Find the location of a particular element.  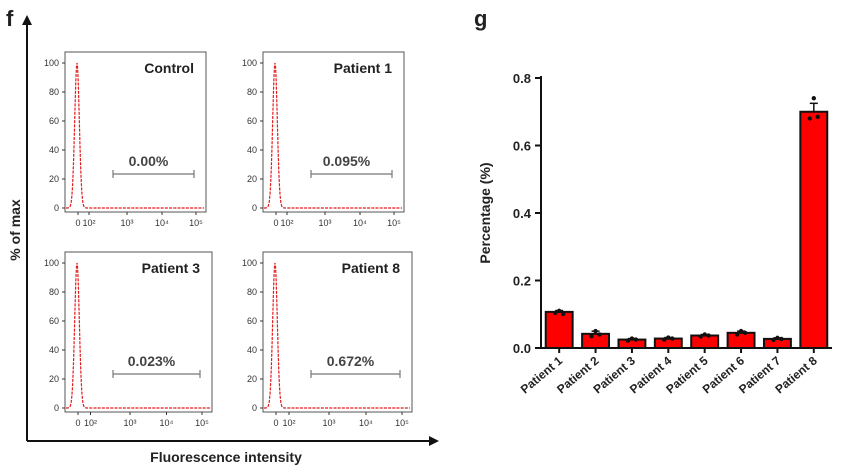

gate-percentage-label: 0.095% is located at coordinates (347, 161).